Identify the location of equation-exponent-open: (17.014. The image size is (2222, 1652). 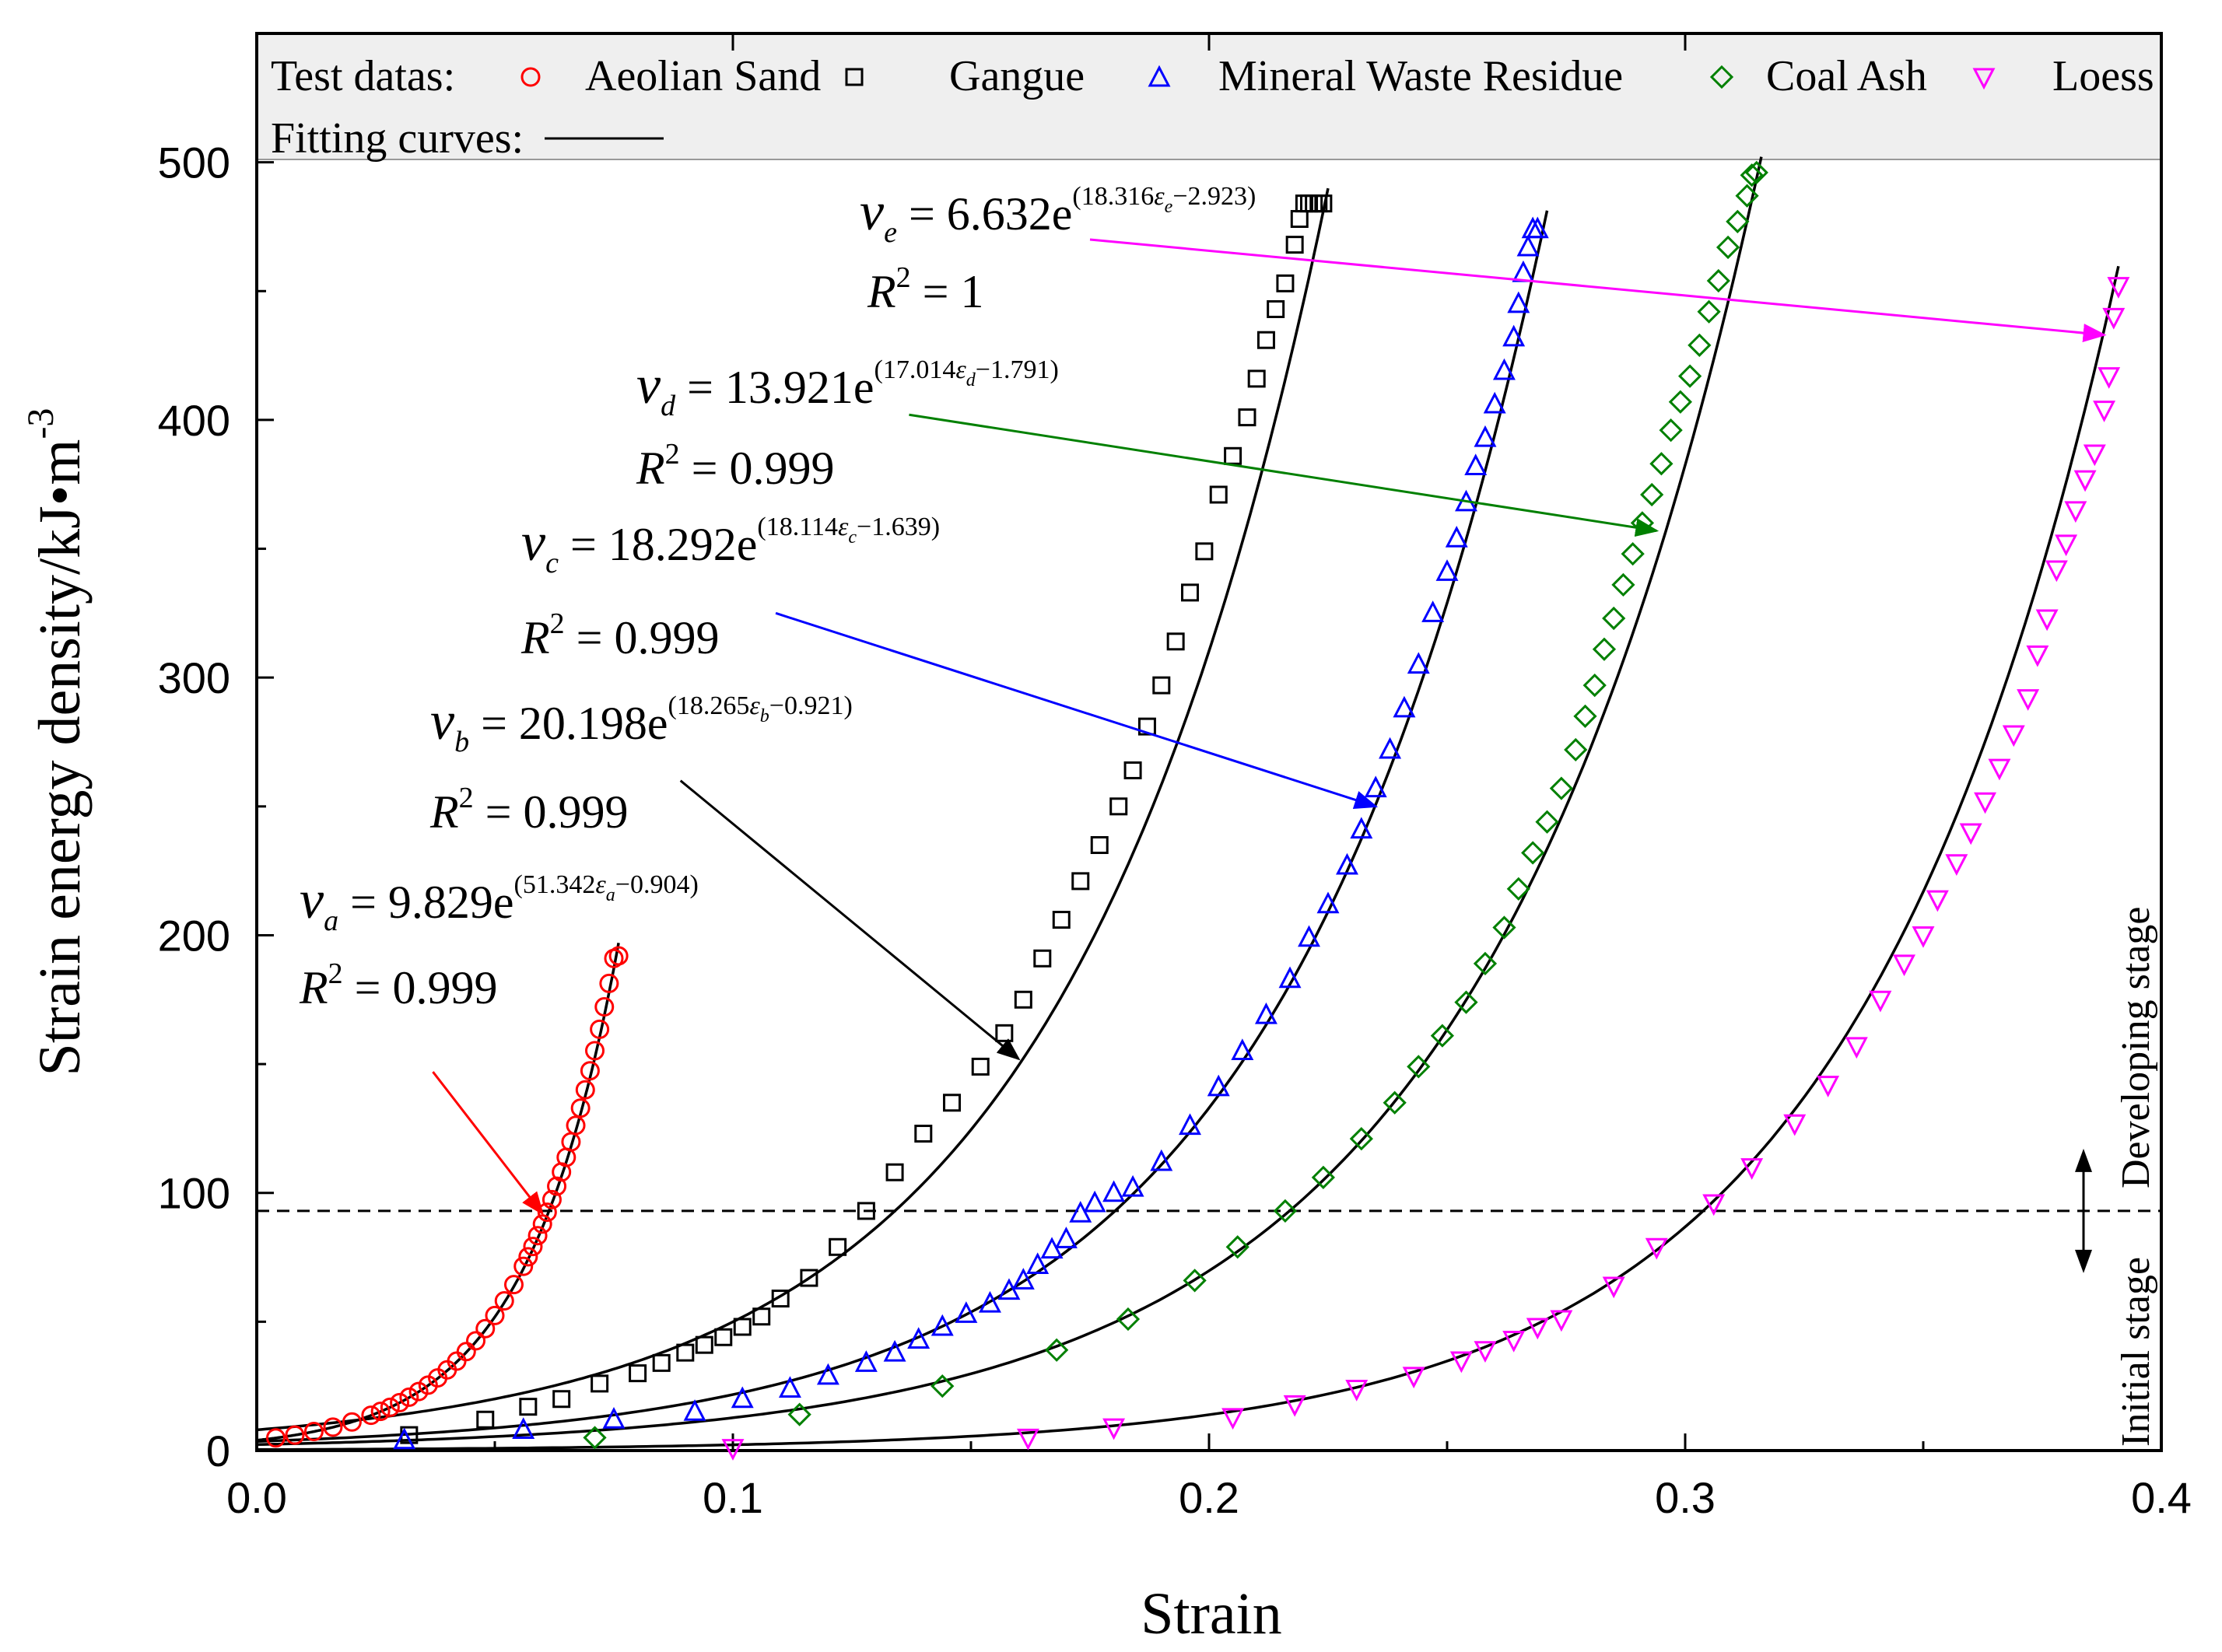
(915, 370).